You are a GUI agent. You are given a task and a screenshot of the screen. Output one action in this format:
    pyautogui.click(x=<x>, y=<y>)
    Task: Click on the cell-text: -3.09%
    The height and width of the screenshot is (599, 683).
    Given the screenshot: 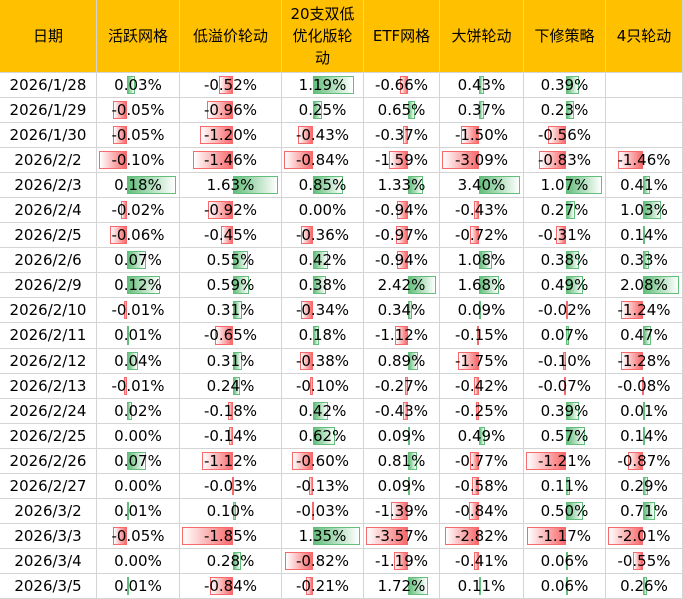 What is the action you would take?
    pyautogui.click(x=481, y=160)
    